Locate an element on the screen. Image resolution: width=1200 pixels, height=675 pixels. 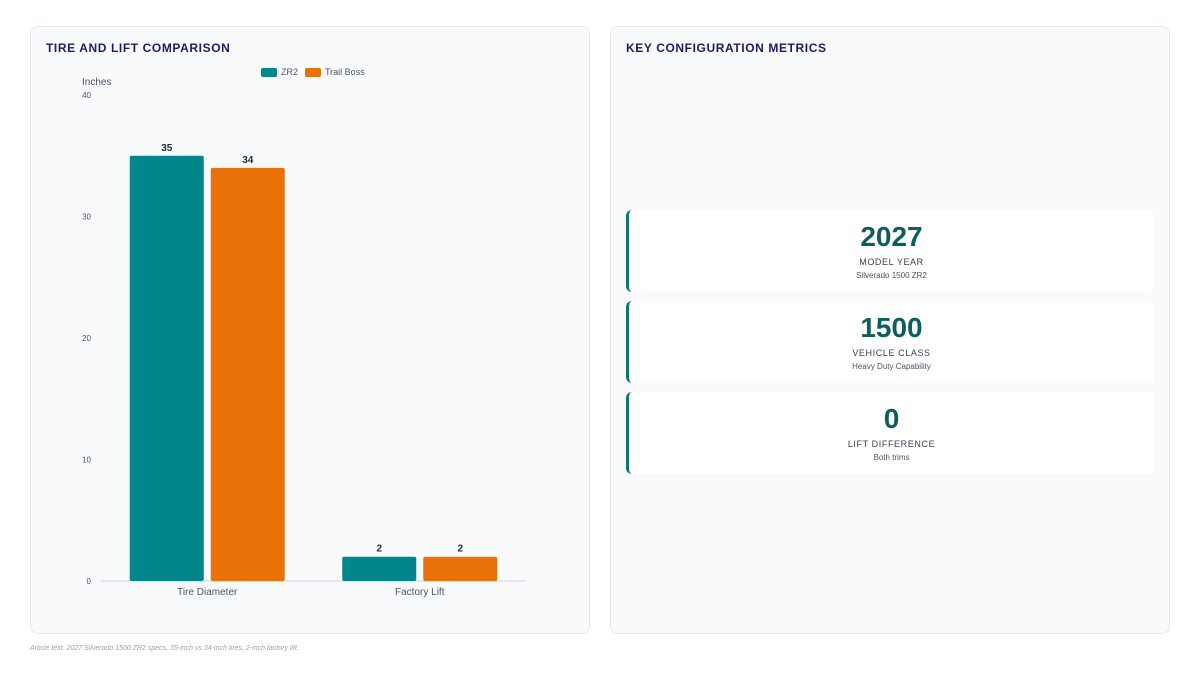
legend-label-zr2: ZR2 is located at coordinates (290, 72).